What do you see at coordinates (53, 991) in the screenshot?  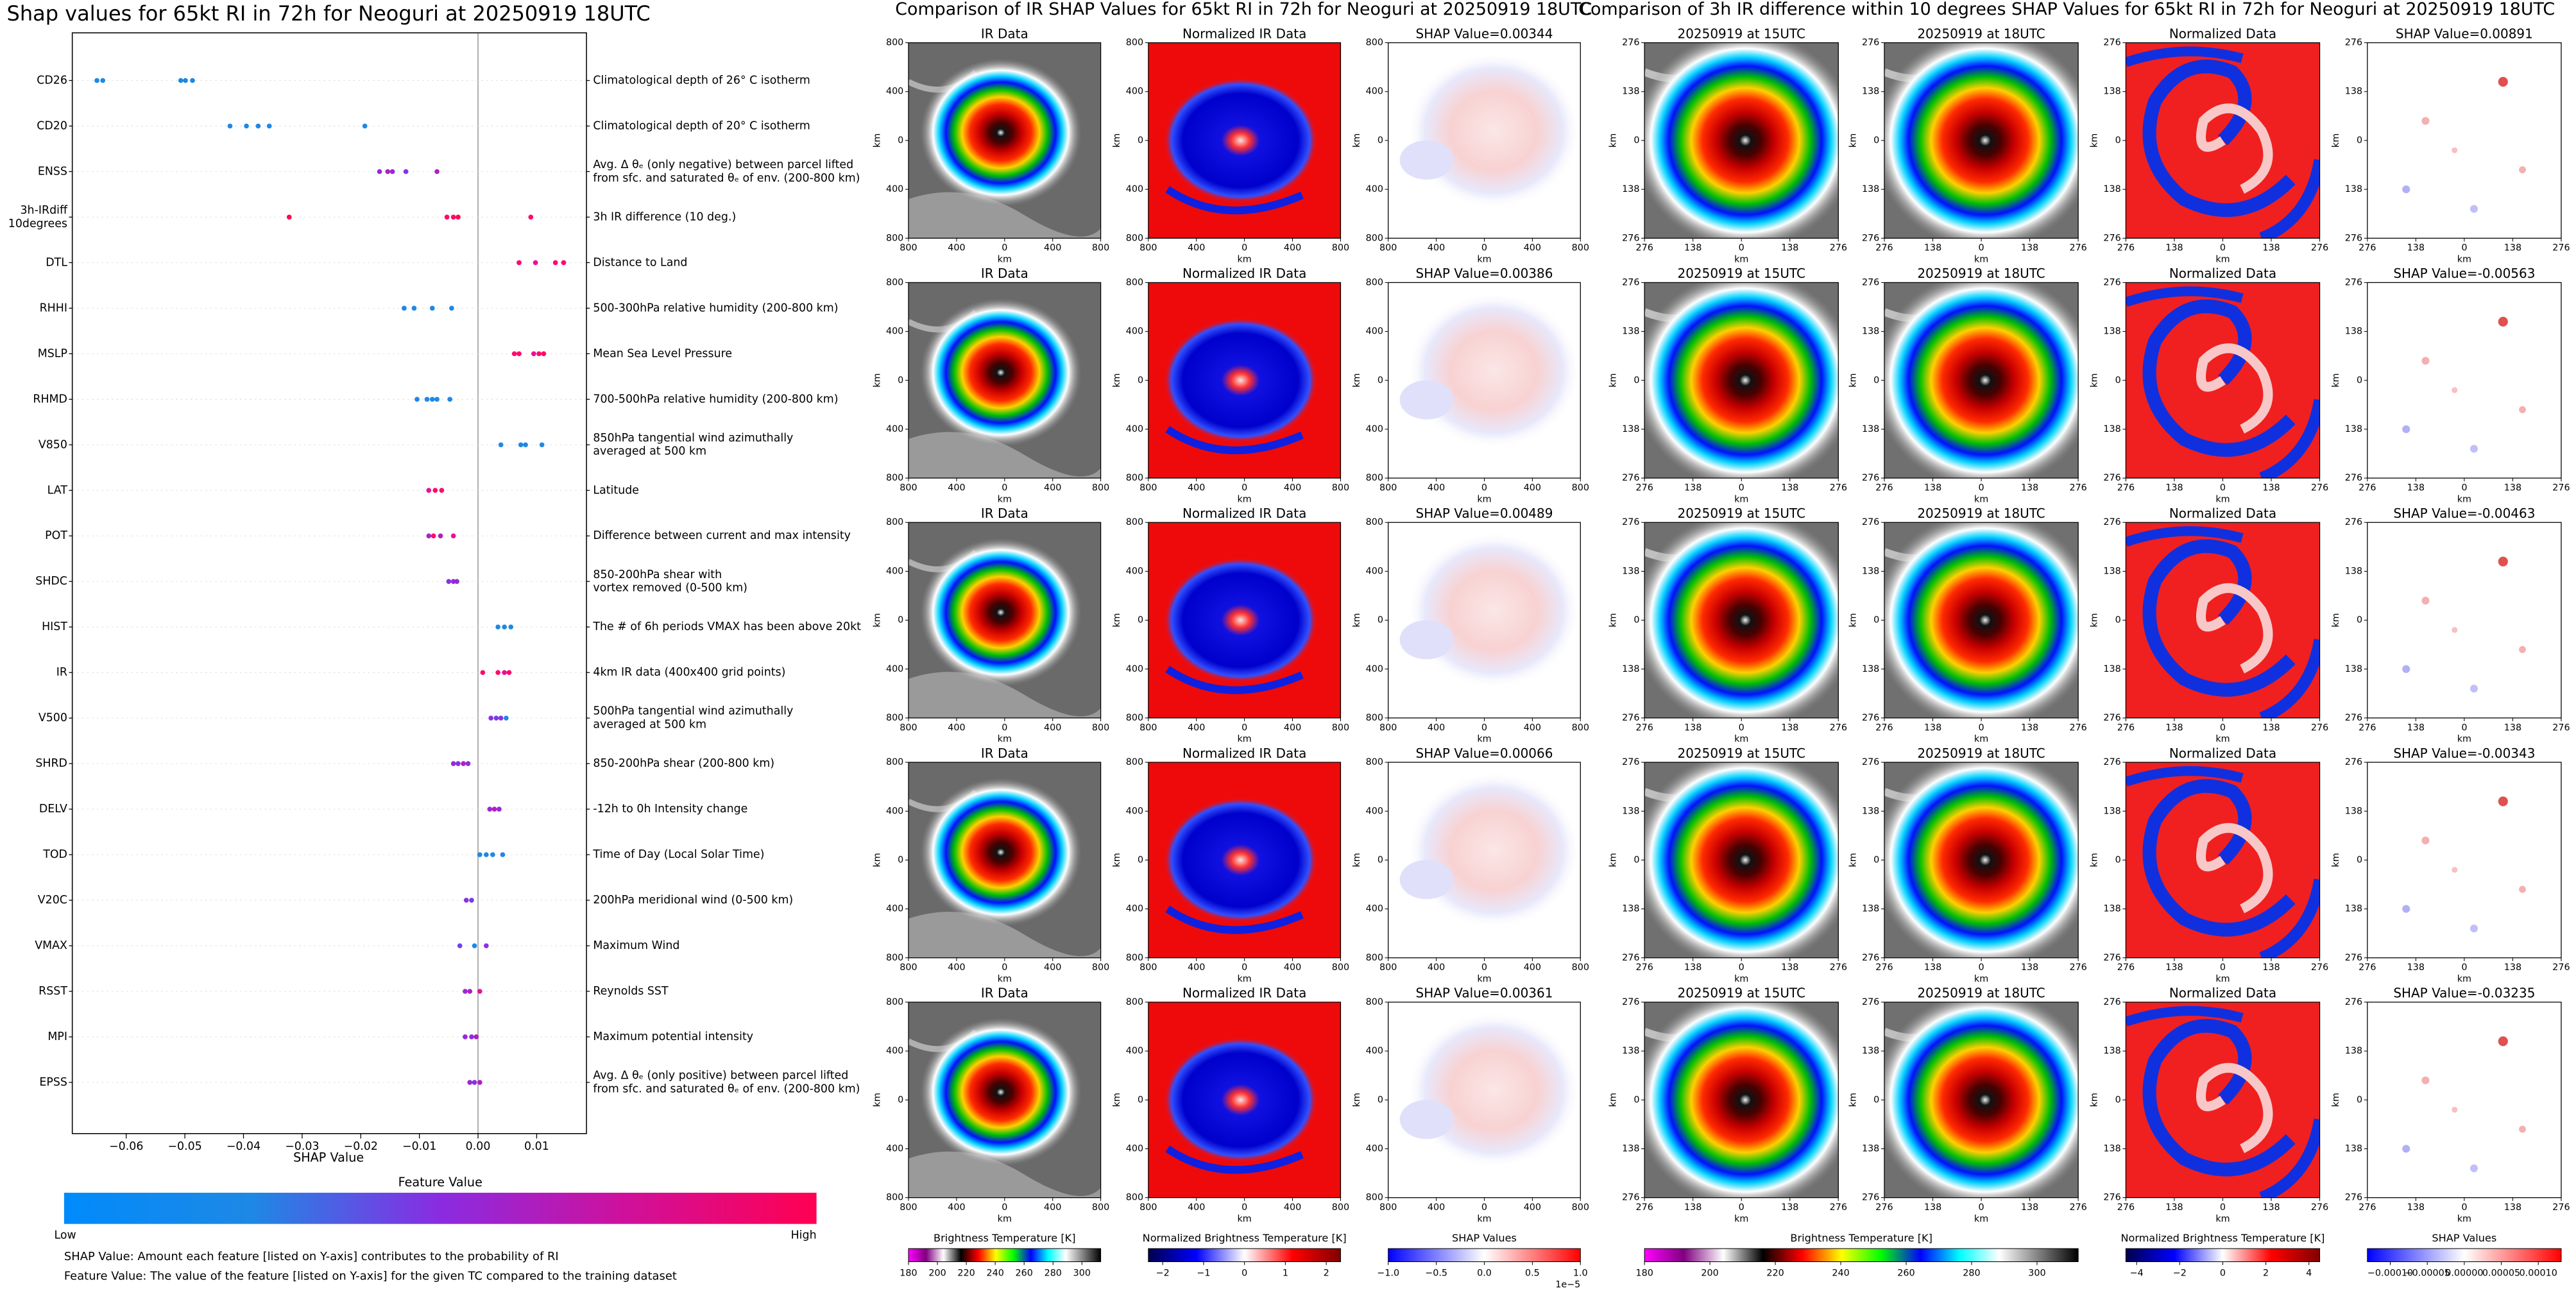 I see `y-tick-label: RSST` at bounding box center [53, 991].